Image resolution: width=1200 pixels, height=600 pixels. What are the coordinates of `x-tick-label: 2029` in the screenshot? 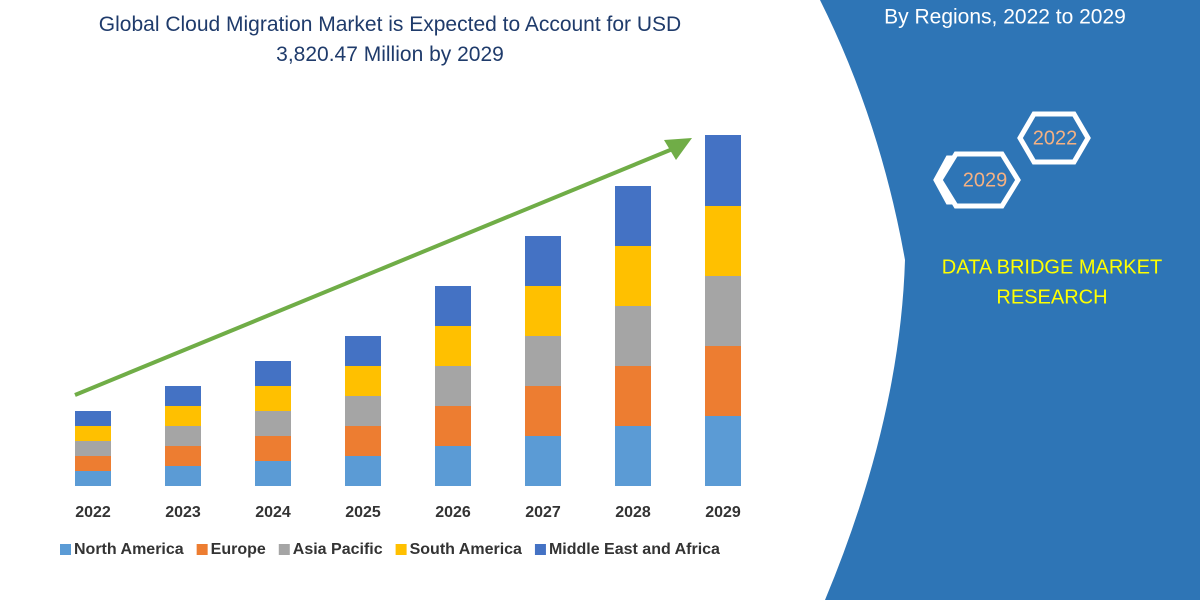 It's located at (723, 512).